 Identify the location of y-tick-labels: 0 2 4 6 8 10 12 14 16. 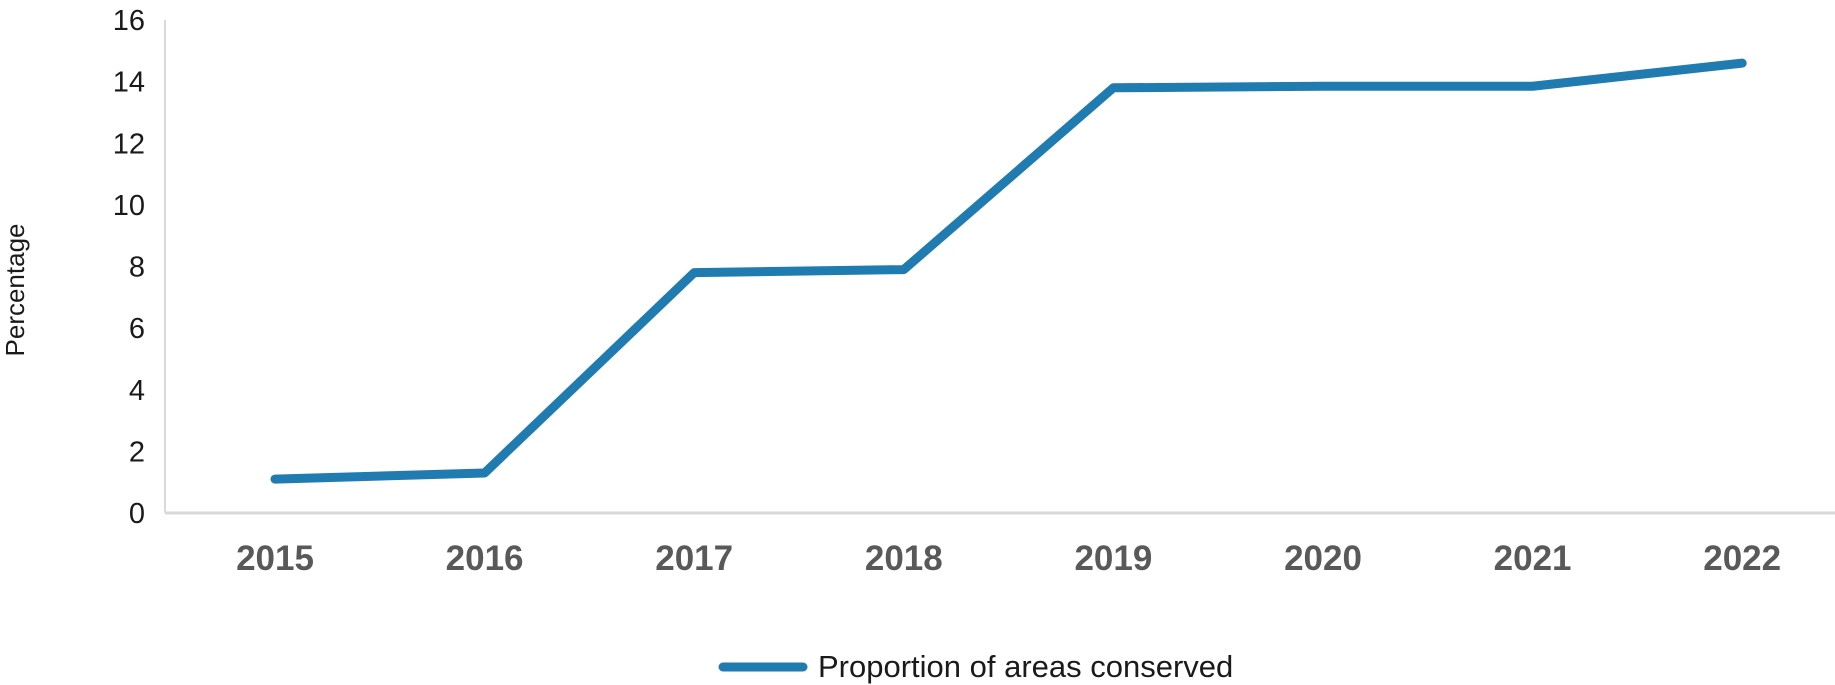
(129, 267).